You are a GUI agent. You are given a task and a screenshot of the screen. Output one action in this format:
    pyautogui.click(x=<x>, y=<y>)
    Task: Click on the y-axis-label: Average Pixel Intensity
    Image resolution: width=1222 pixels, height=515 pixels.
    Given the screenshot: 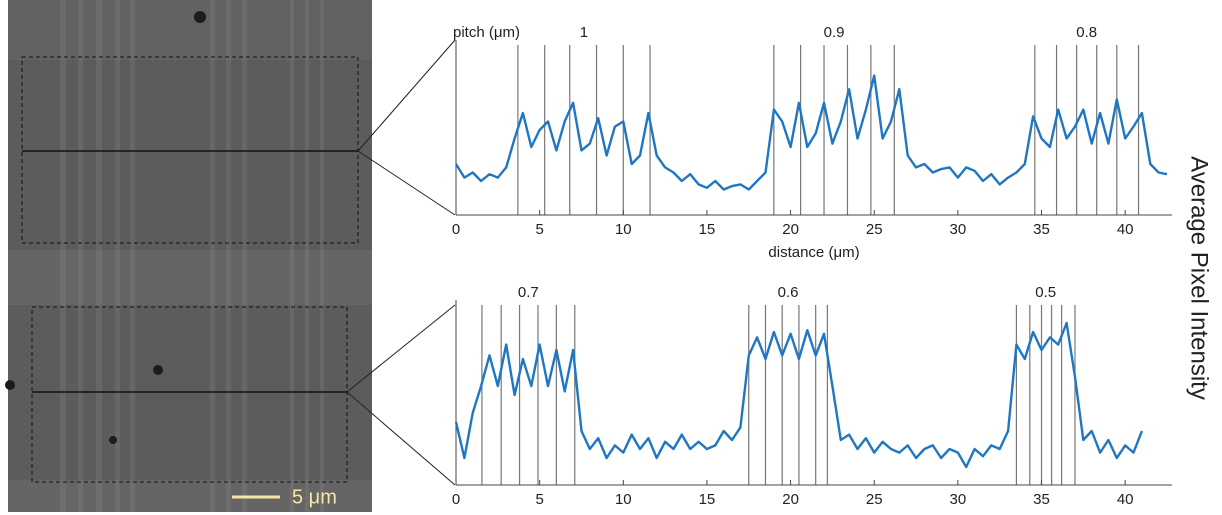 What is the action you would take?
    pyautogui.click(x=1199, y=278)
    